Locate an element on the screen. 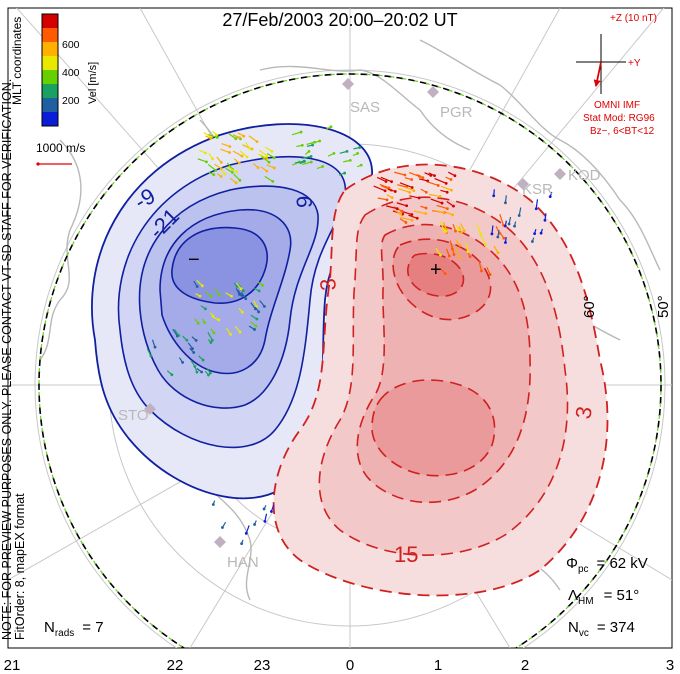  scale-vector-origin is located at coordinates (38, 164).